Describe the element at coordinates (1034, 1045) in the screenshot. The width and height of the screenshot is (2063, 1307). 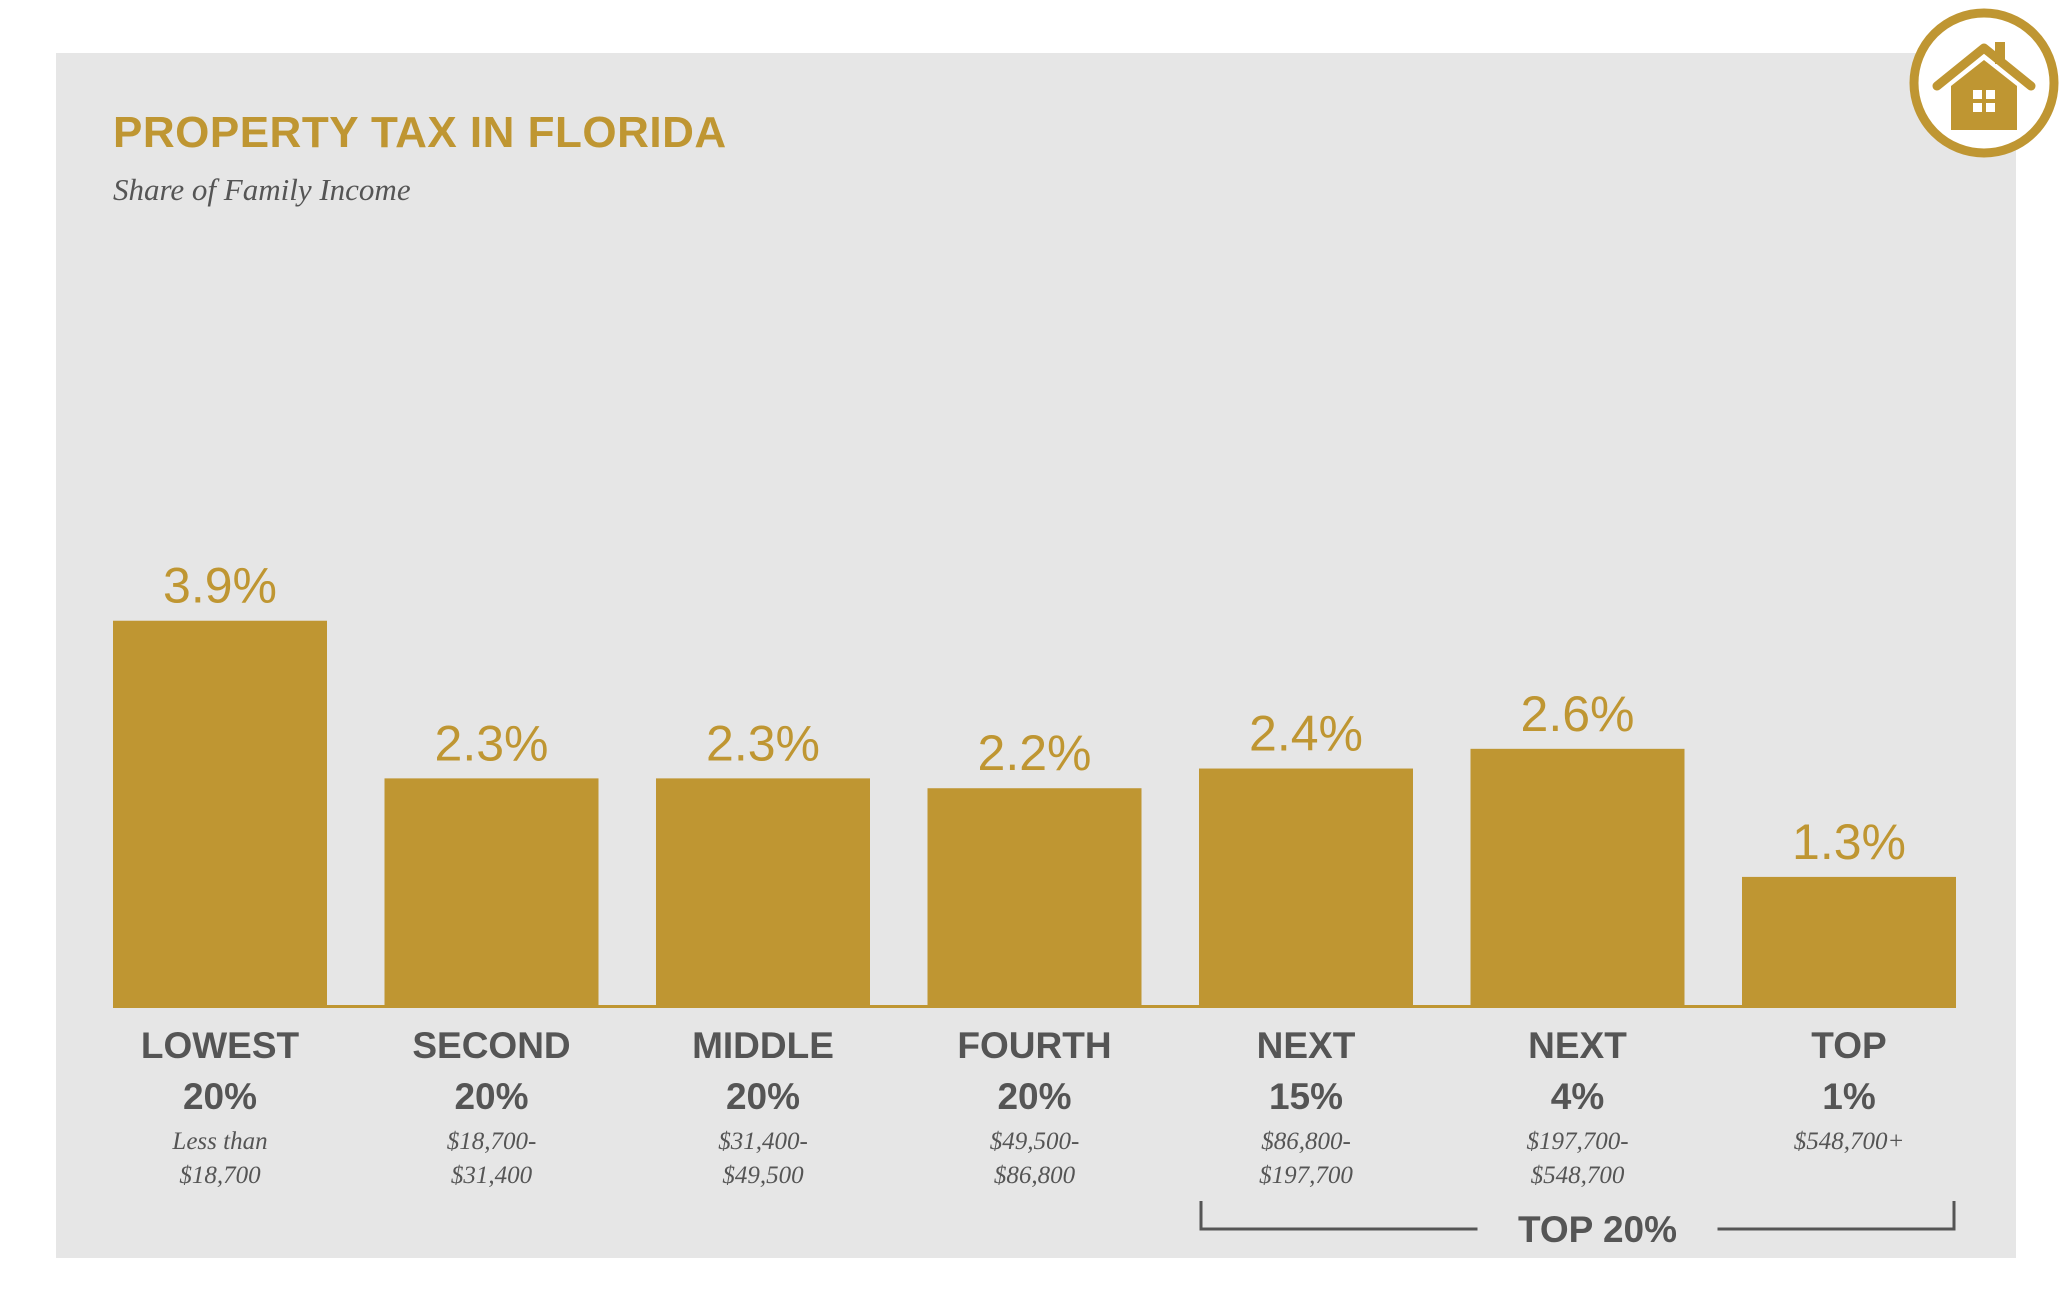
I see `tick-label: FOURTH` at that location.